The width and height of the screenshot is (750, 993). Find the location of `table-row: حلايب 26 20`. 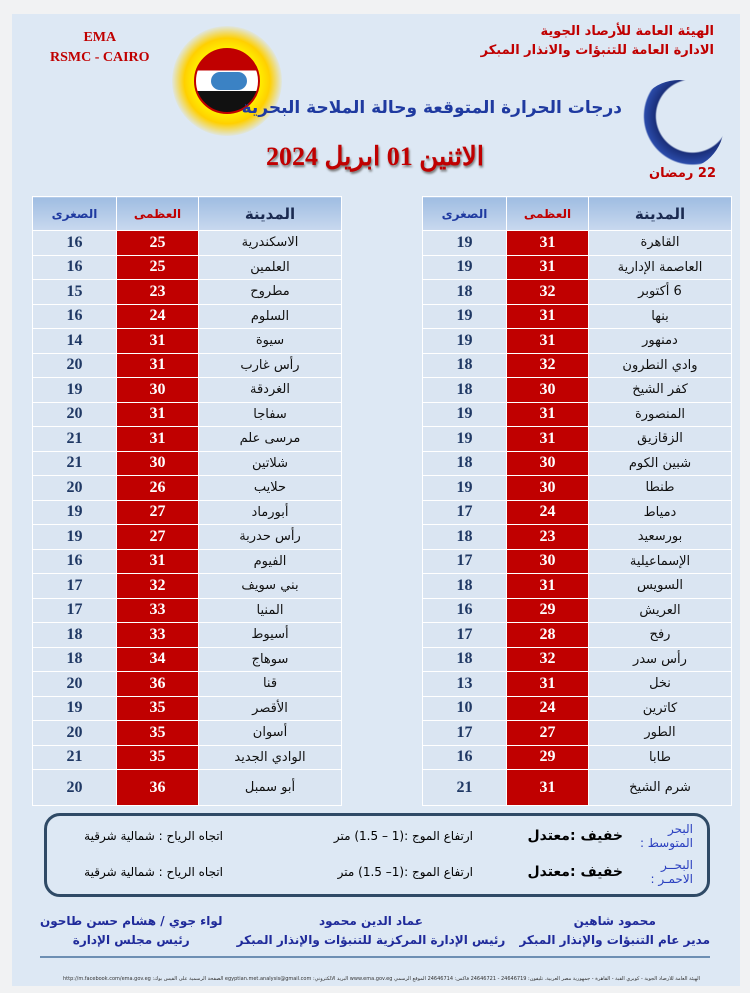

table-row: حلايب 26 20 is located at coordinates (187, 488).